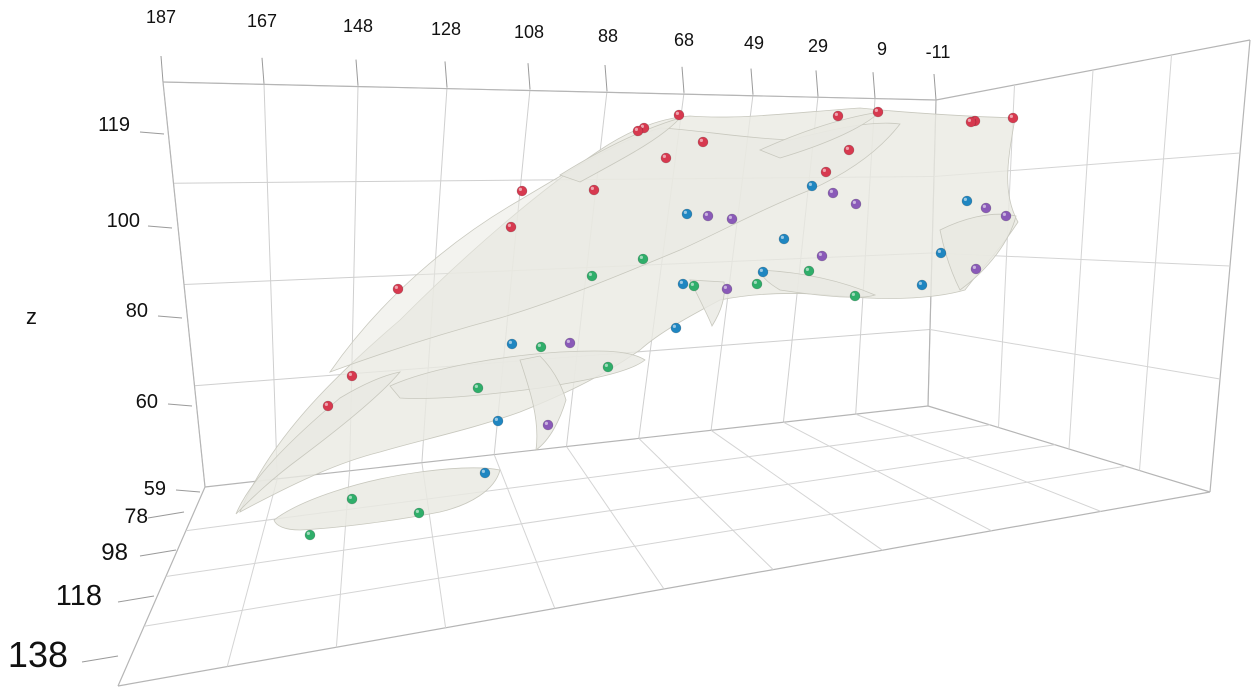 The image size is (1260, 698). What do you see at coordinates (136, 599) in the screenshot?
I see `y-tick-mark` at bounding box center [136, 599].